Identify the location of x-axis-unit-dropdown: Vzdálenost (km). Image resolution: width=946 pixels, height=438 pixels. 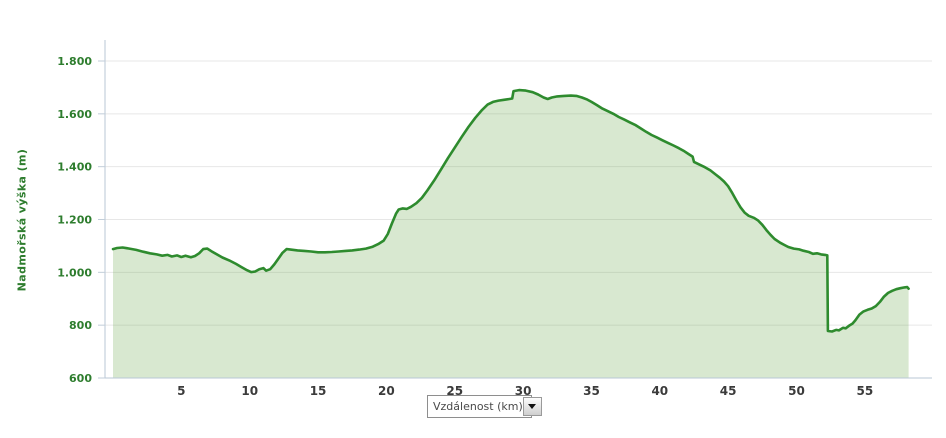
(484, 406).